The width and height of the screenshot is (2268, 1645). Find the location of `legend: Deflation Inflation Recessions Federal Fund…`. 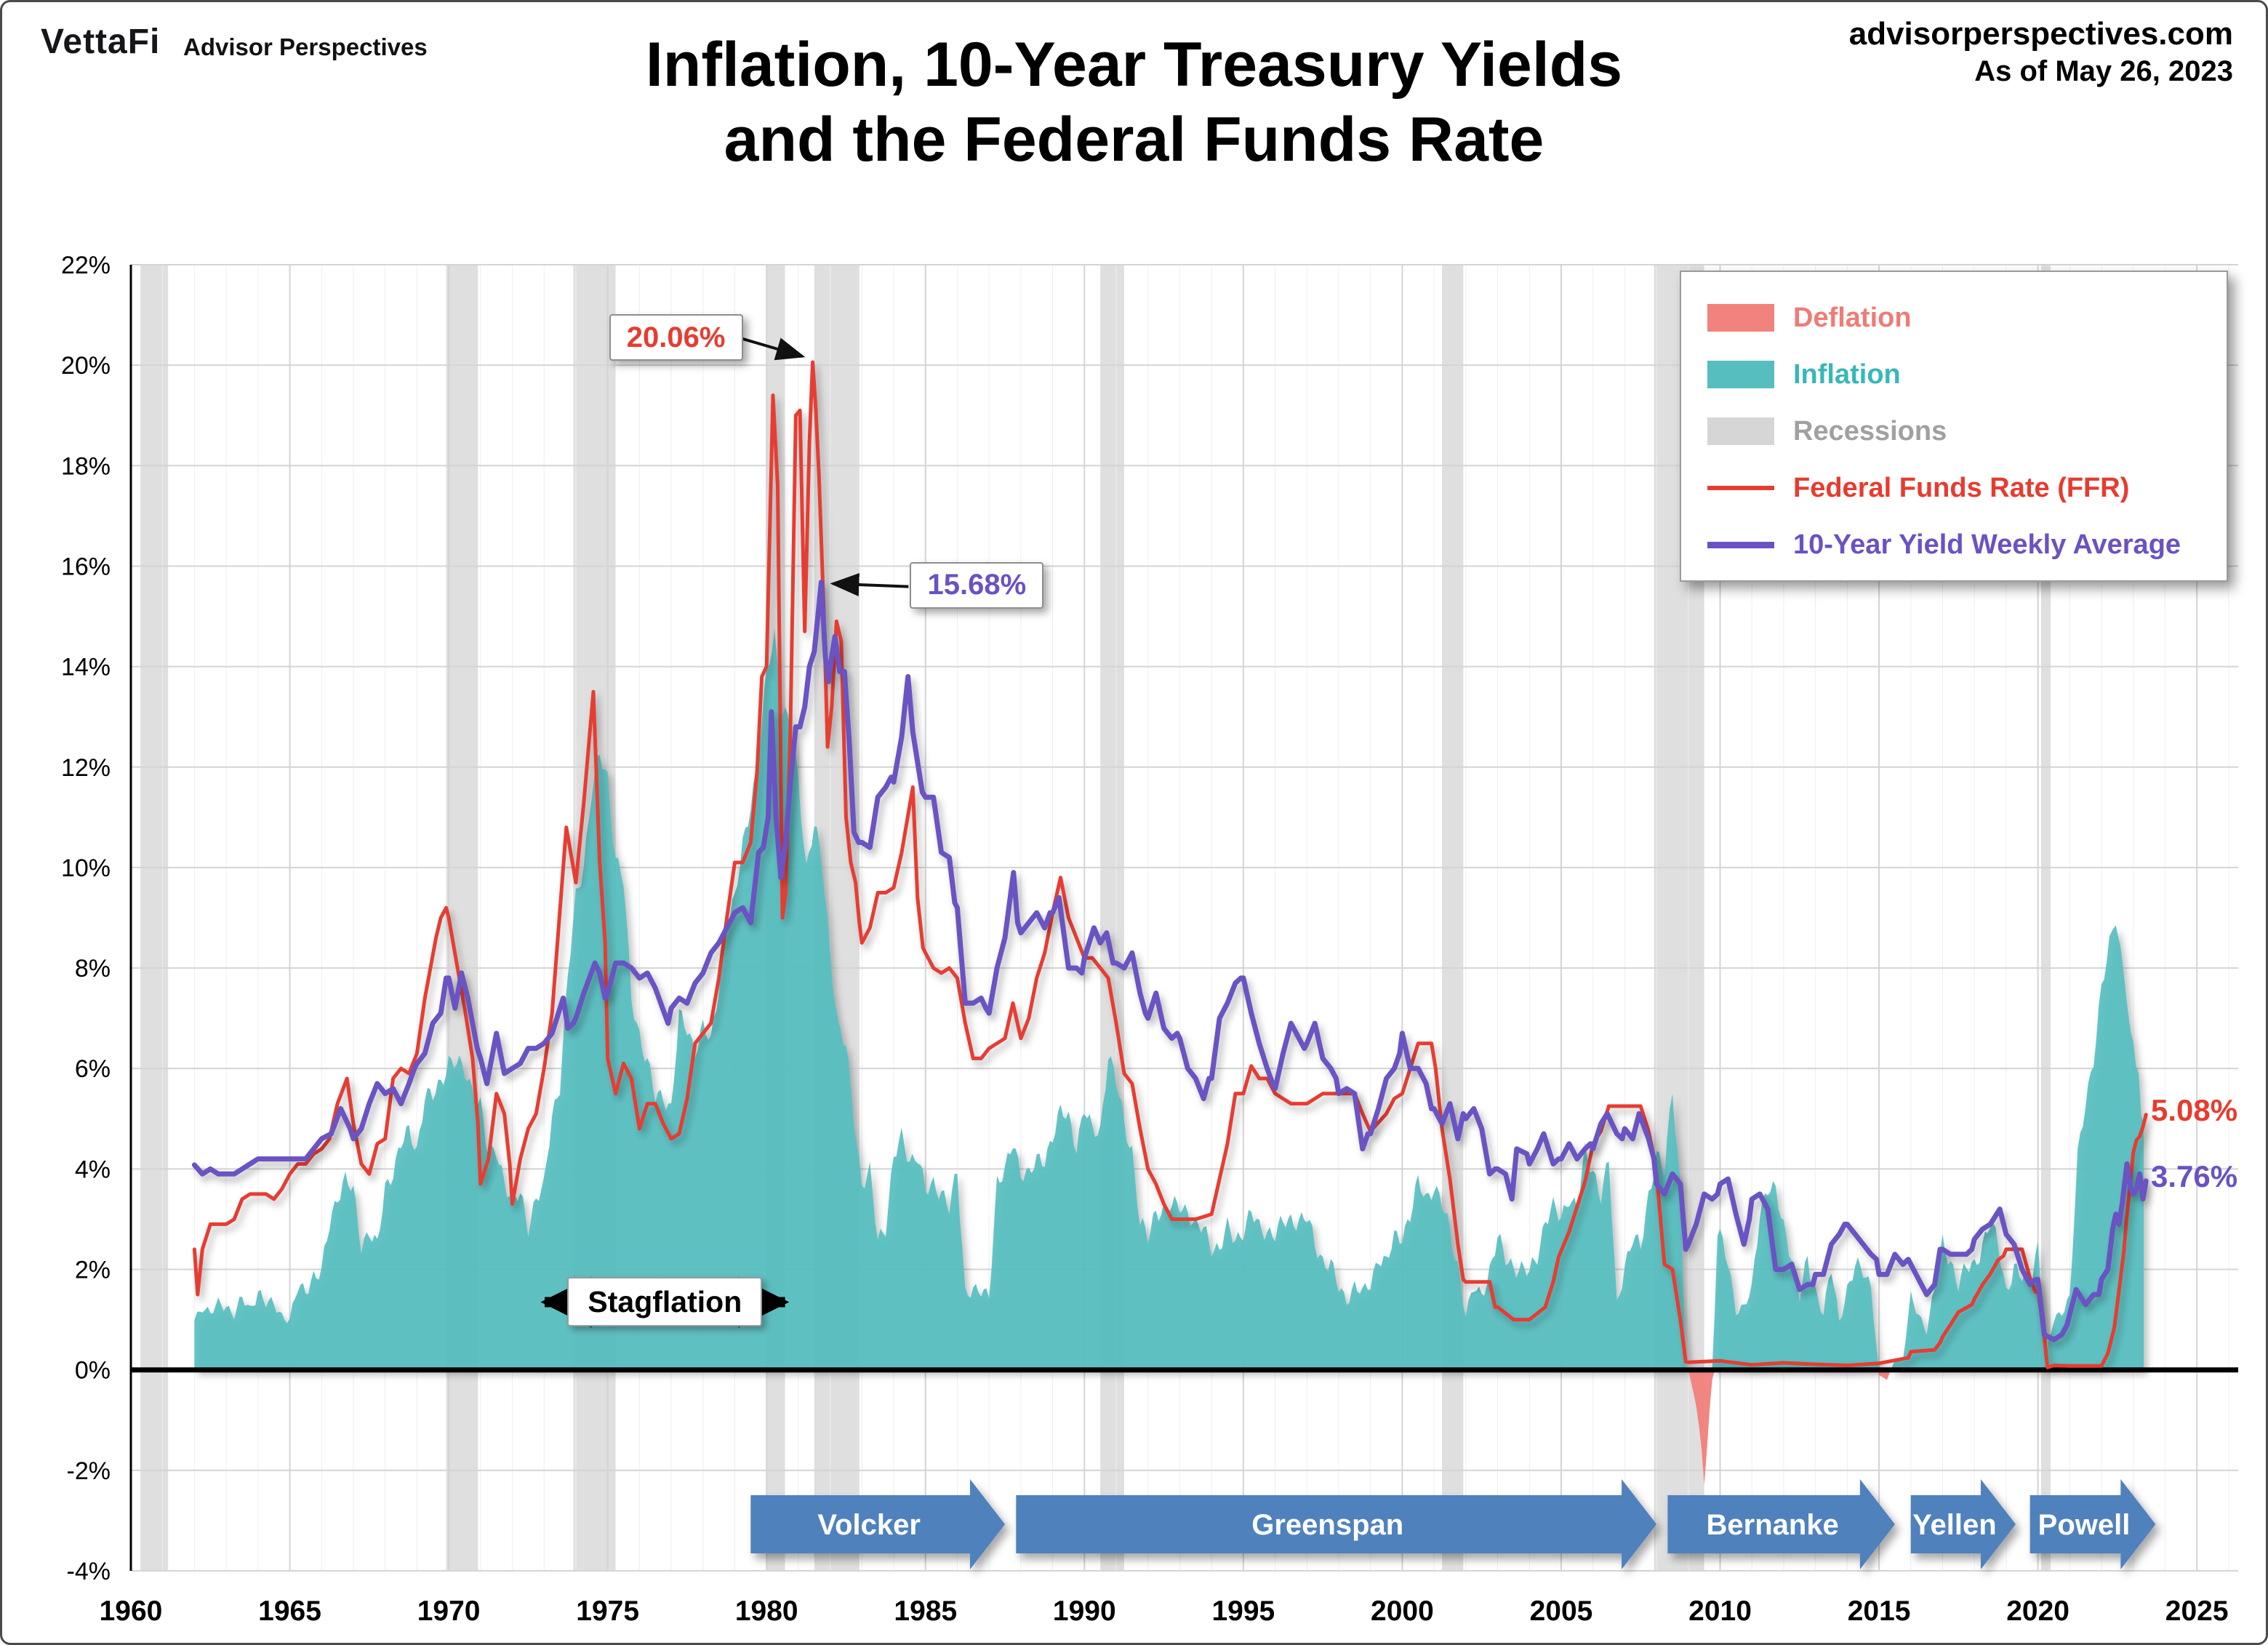

legend: Deflation Inflation Recessions Federal Fund… is located at coordinates (1954, 426).